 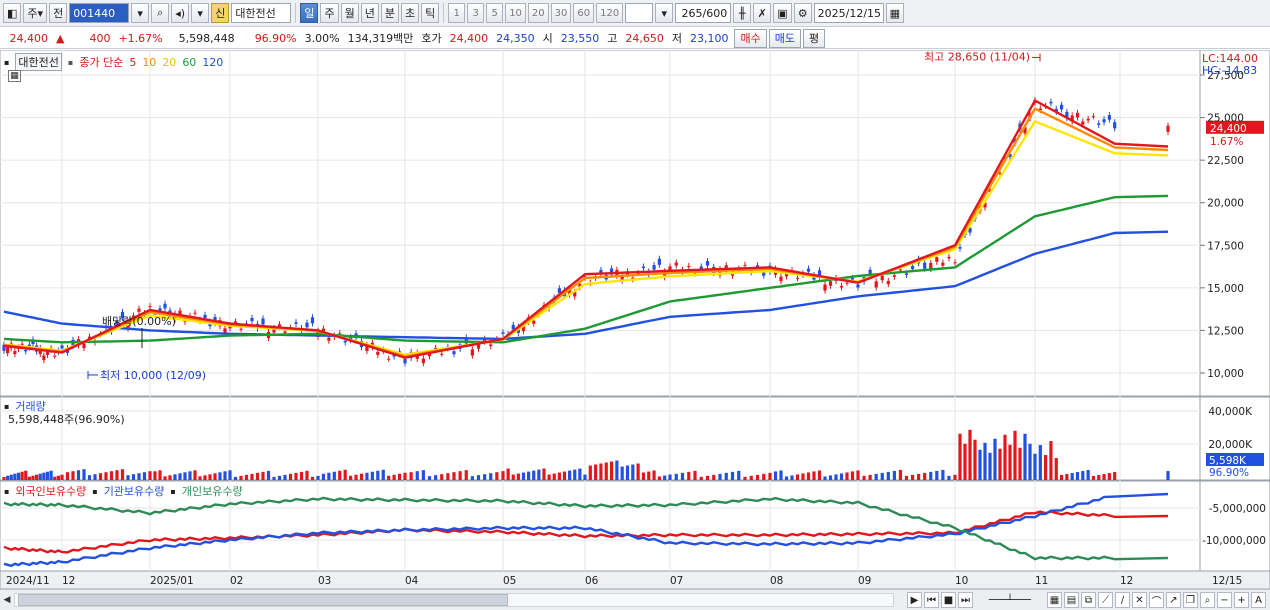 I want to click on speaker-icon: ◂), so click(x=180, y=13).